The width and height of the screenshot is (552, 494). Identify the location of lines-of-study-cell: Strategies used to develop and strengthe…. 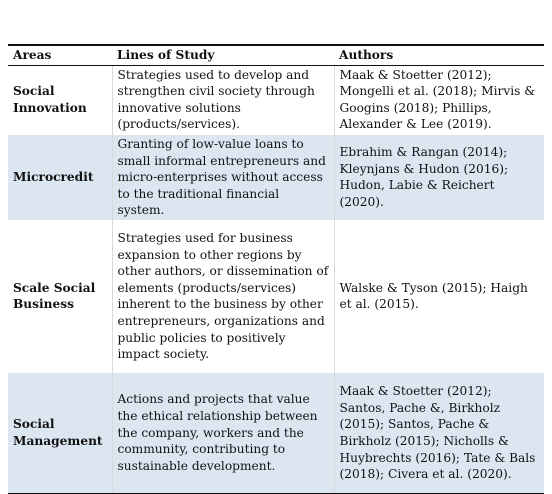
(222, 99).